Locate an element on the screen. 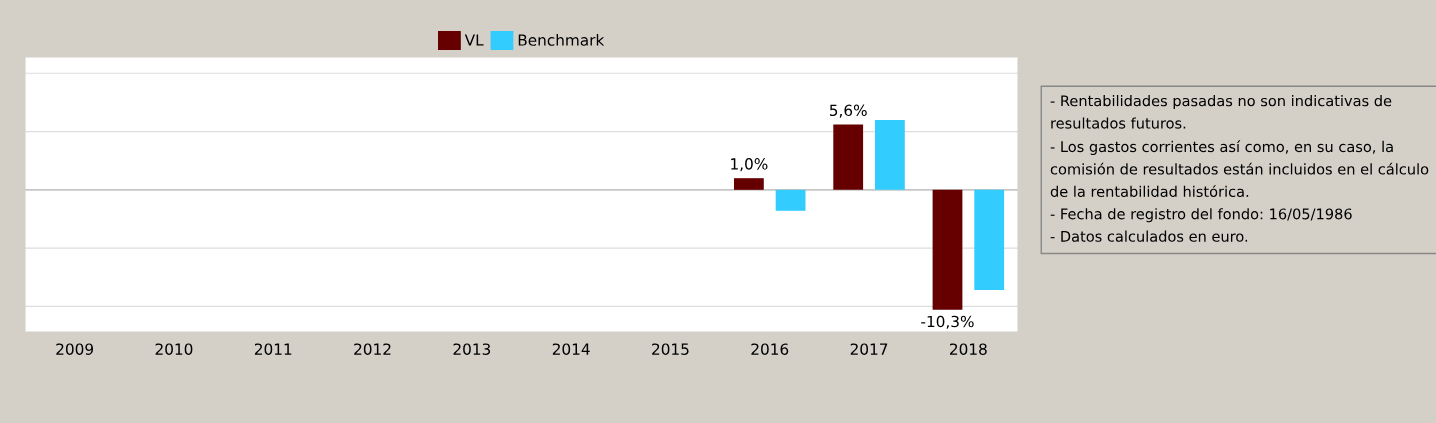 This screenshot has height=423, width=1436. x-tick-label: 2009 is located at coordinates (75, 349).